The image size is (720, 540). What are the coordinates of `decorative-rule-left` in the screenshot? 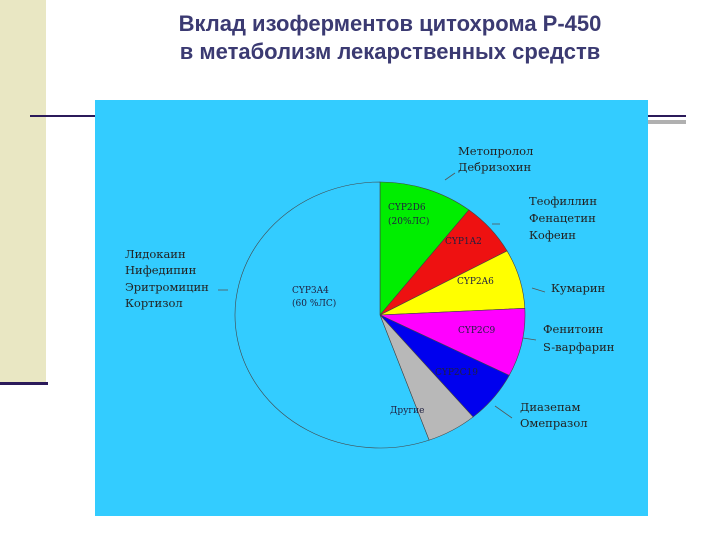 It's located at (63, 116).